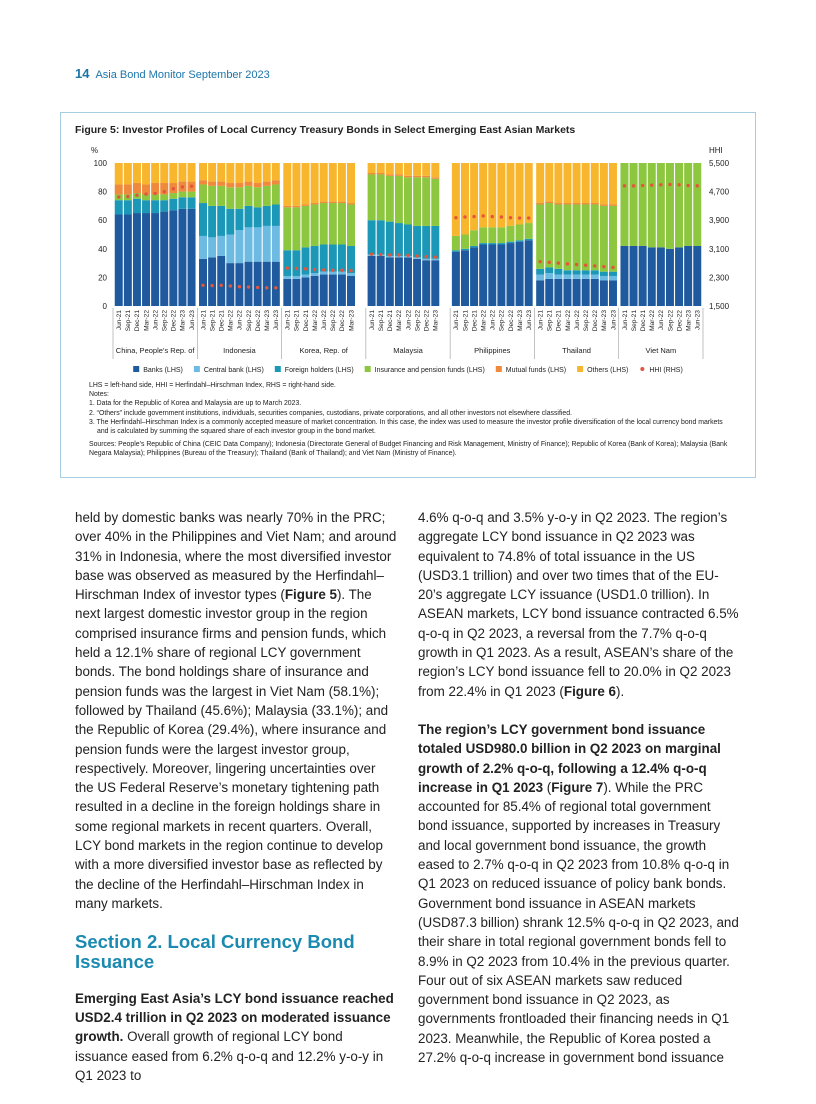  Describe the element at coordinates (719, 306) in the screenshot. I see `y2-tick-label: 1,500` at that location.